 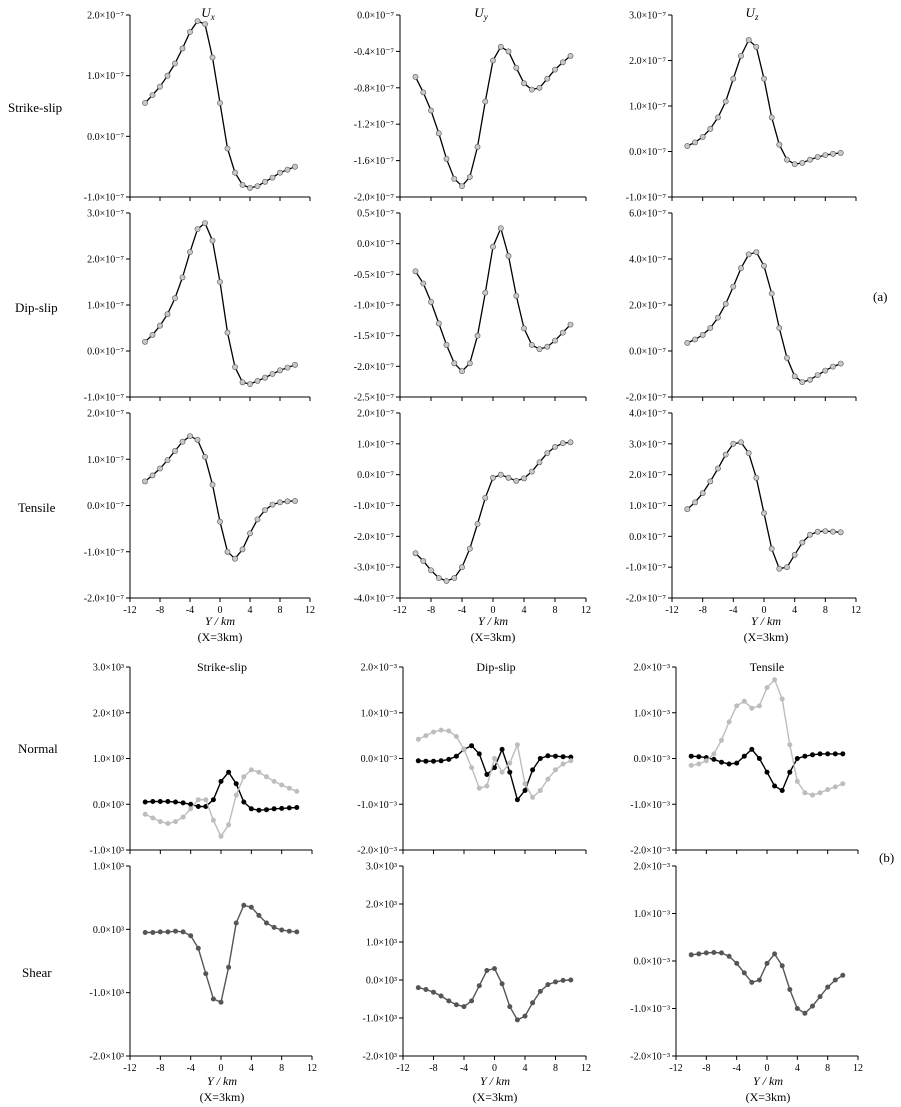 What do you see at coordinates (880, 296) in the screenshot?
I see `part-a-label: (a)` at bounding box center [880, 296].